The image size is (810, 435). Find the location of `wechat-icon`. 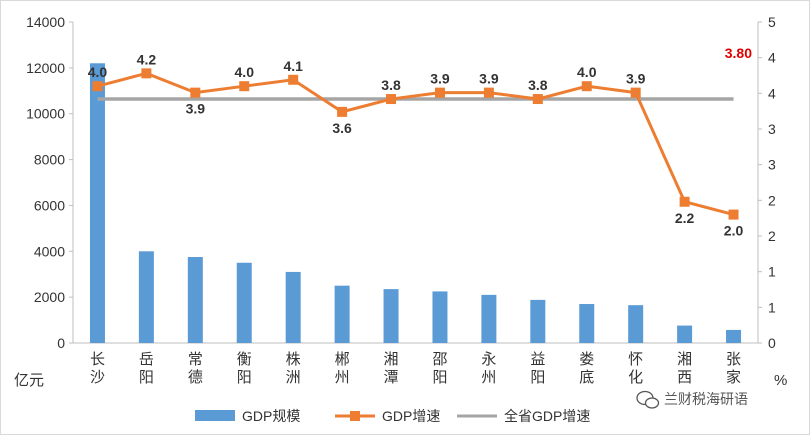

wechat-icon is located at coordinates (648, 399).